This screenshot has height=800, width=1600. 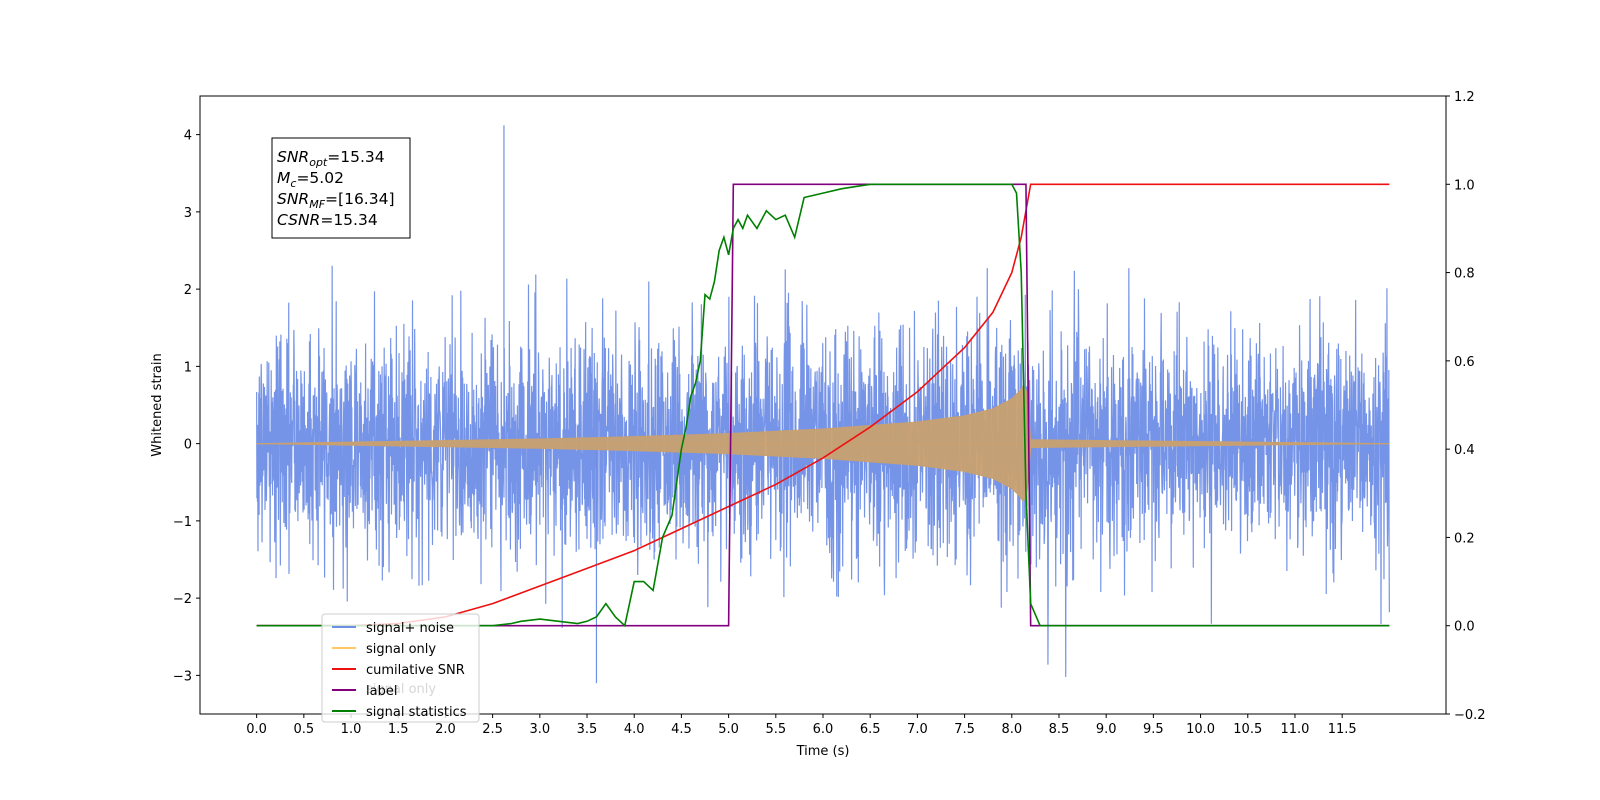 What do you see at coordinates (256, 729) in the screenshot?
I see `x-tick-label: 0.0` at bounding box center [256, 729].